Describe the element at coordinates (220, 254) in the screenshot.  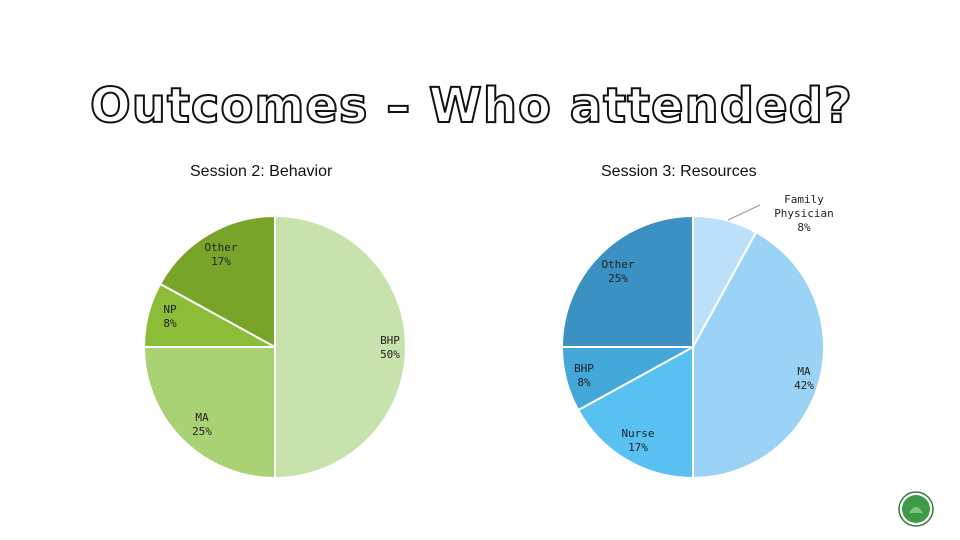
I see `slice-label-other: Other 17%` at that location.